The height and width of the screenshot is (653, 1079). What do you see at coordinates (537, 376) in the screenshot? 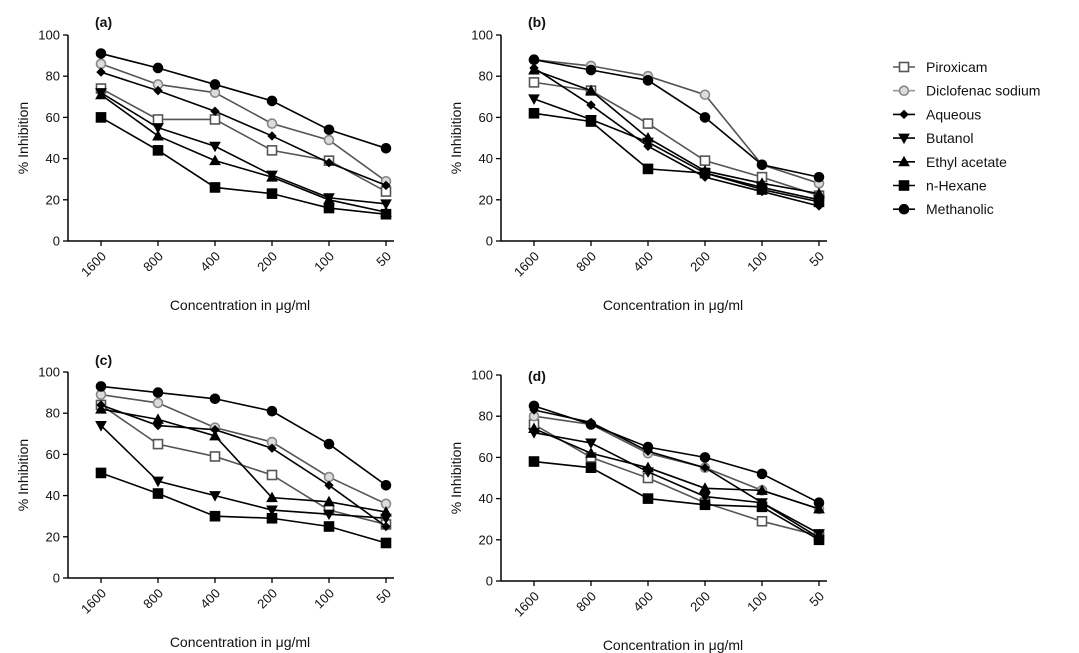
I see `panel-label: (d)` at bounding box center [537, 376].